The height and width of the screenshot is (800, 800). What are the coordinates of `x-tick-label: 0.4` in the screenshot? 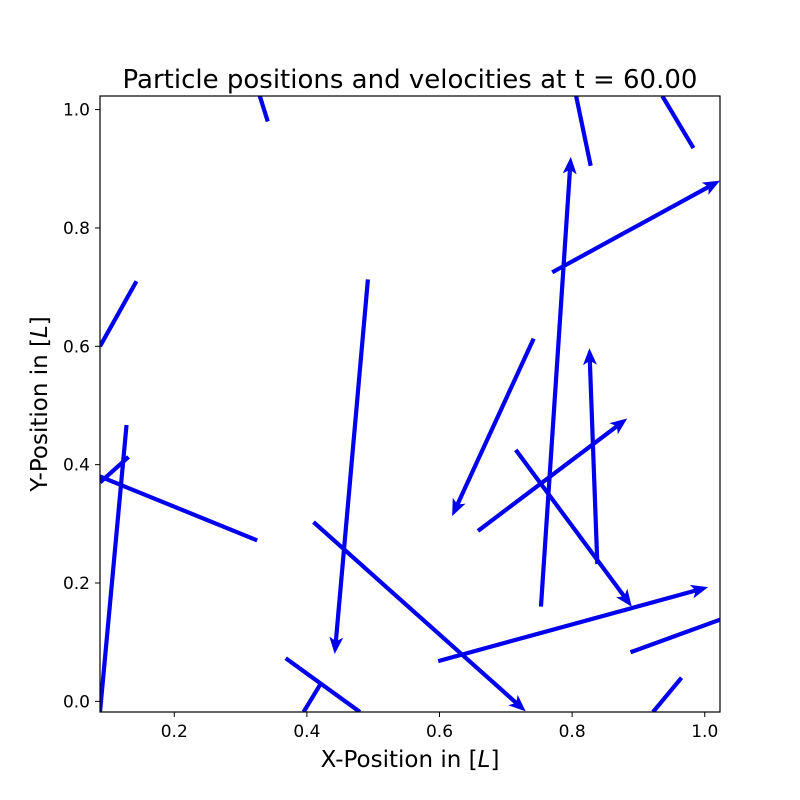 It's located at (306, 732).